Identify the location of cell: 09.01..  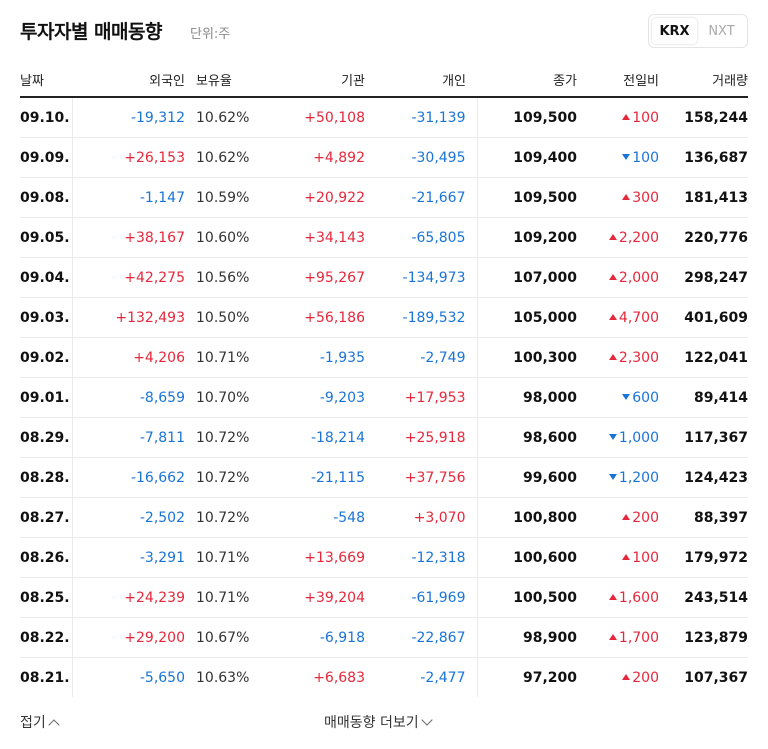
(46, 397).